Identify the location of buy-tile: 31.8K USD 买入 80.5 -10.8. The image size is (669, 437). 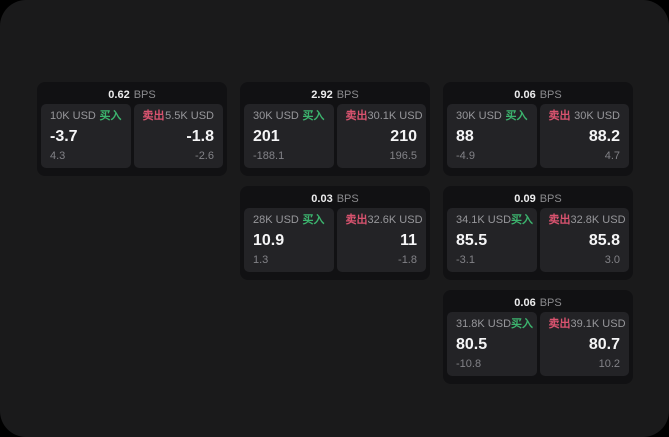
(492, 344).